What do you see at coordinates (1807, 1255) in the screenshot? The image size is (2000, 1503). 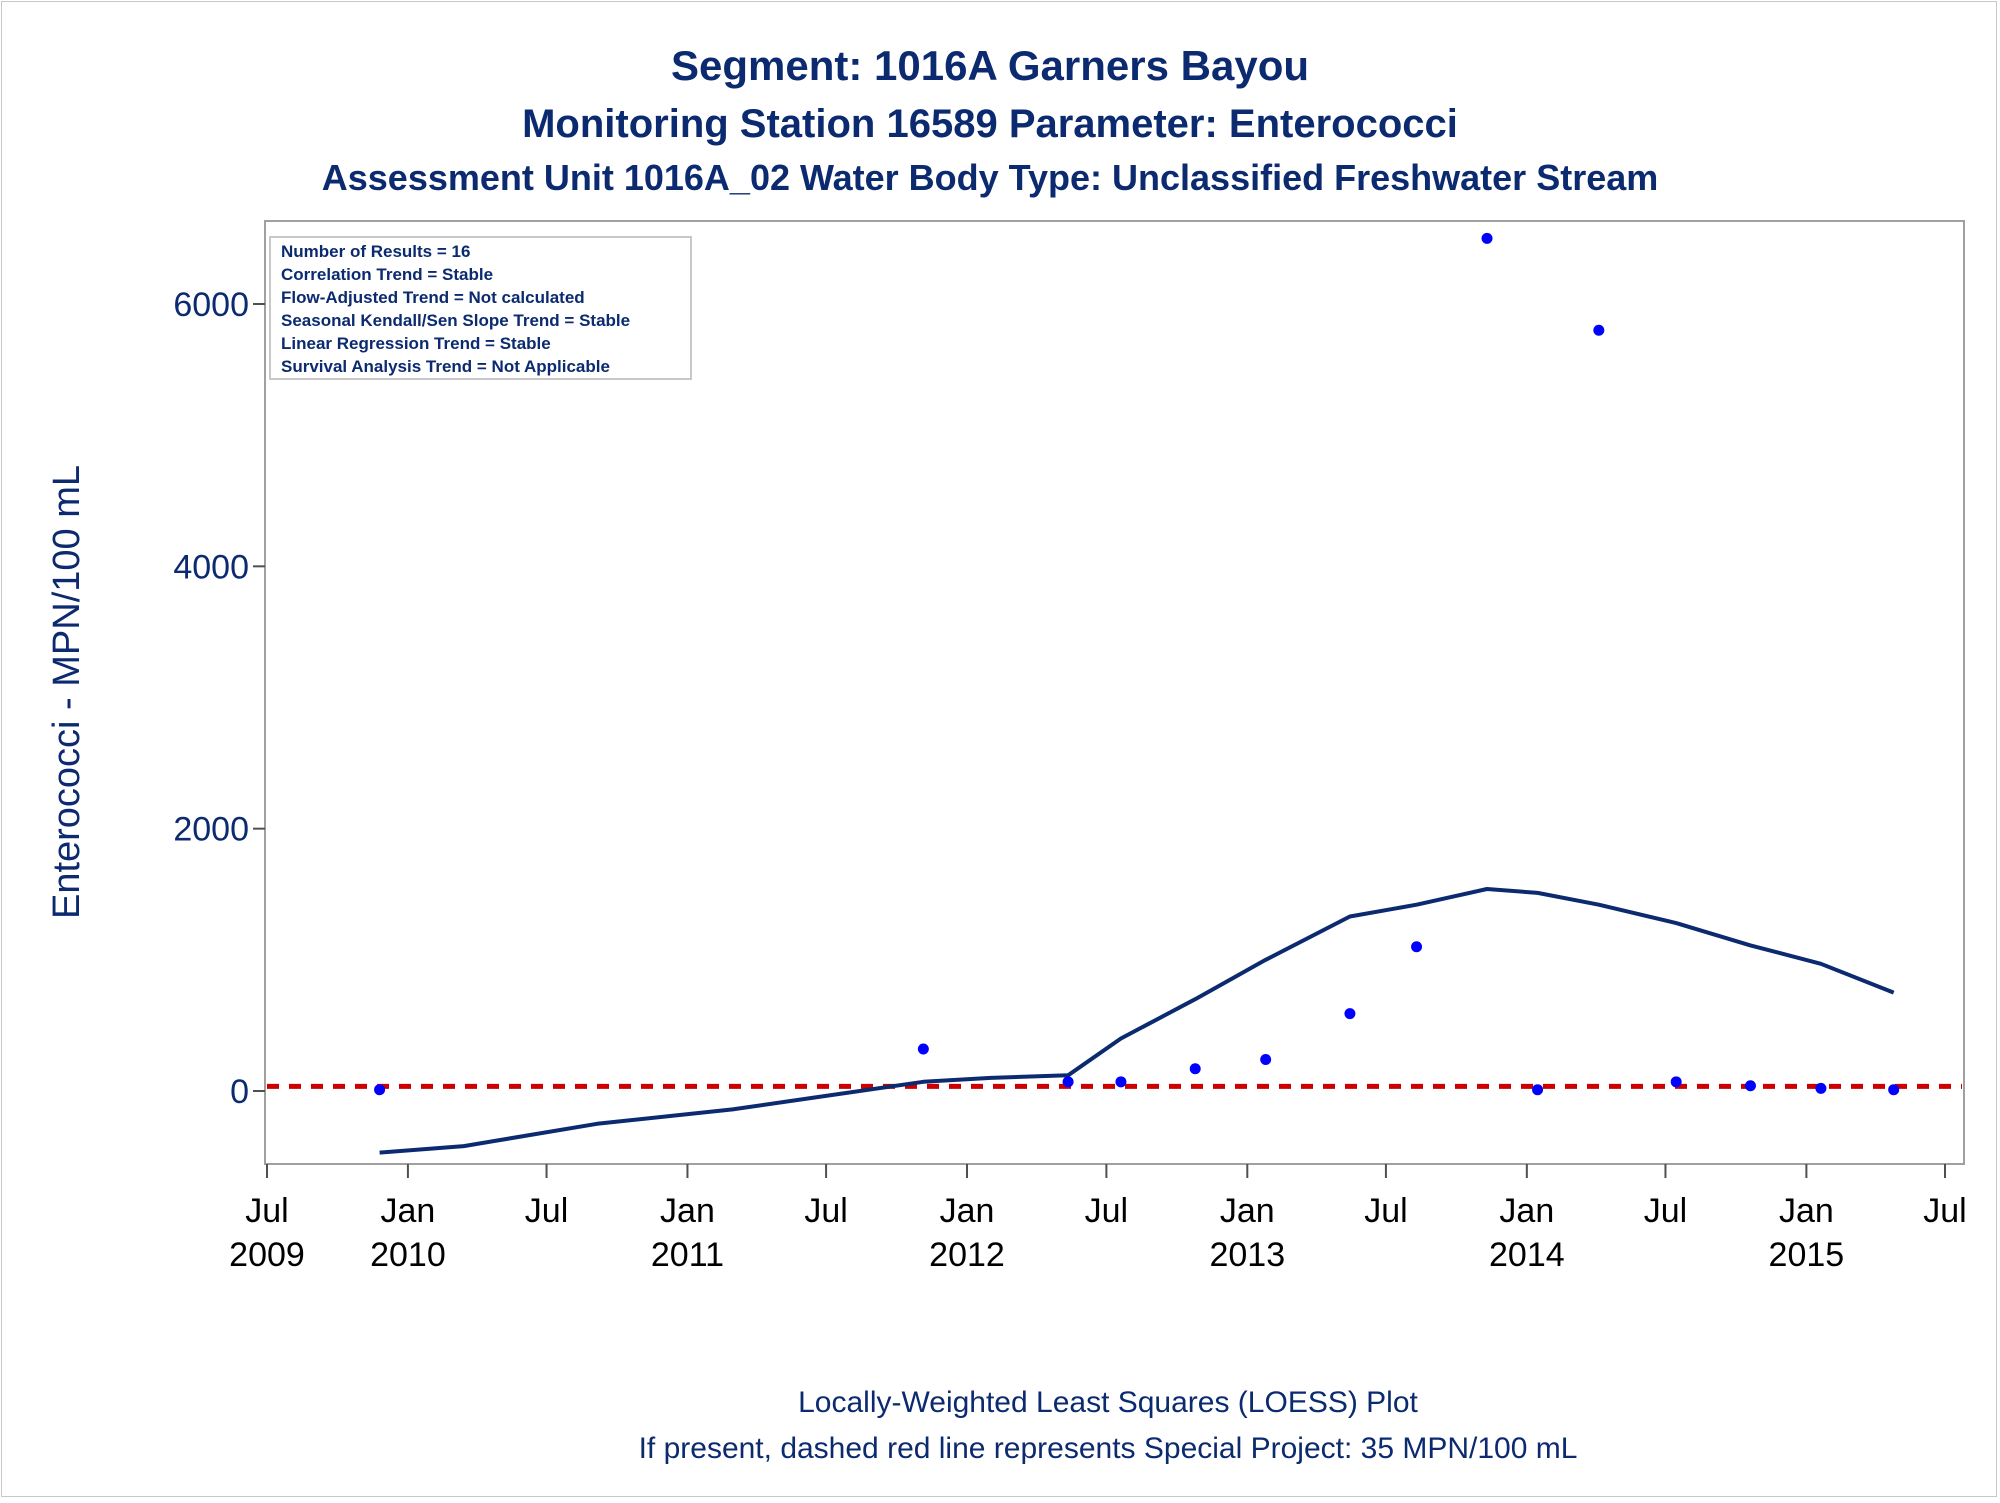 I see `x-tick-year-label: 2015` at bounding box center [1807, 1255].